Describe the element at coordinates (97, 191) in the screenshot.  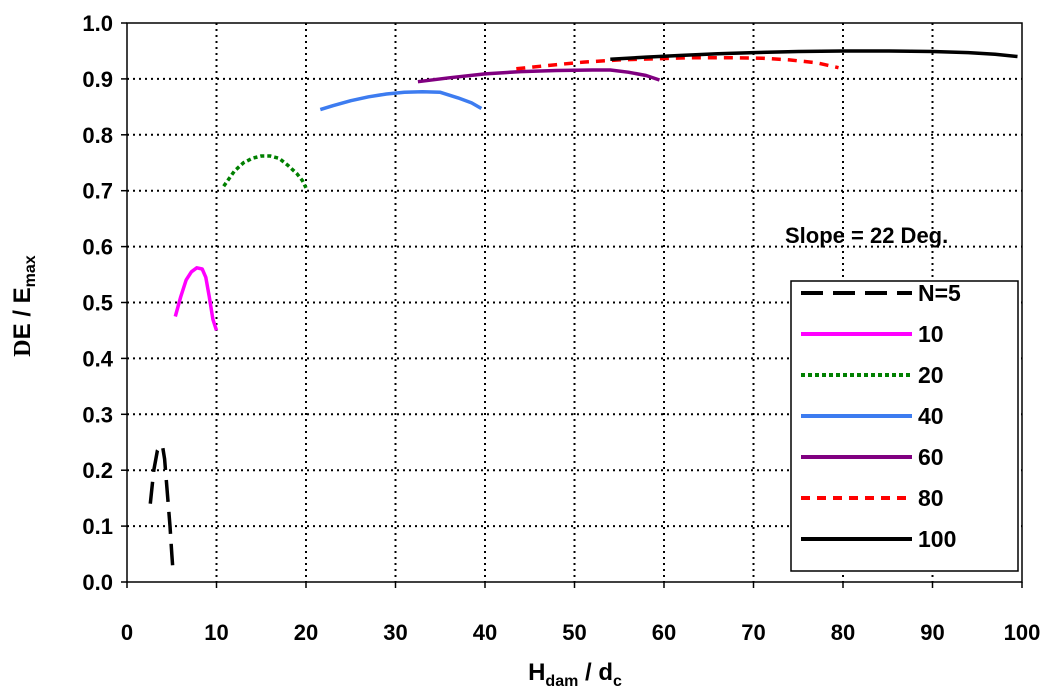
I see `y-tick-label: 0.7` at that location.